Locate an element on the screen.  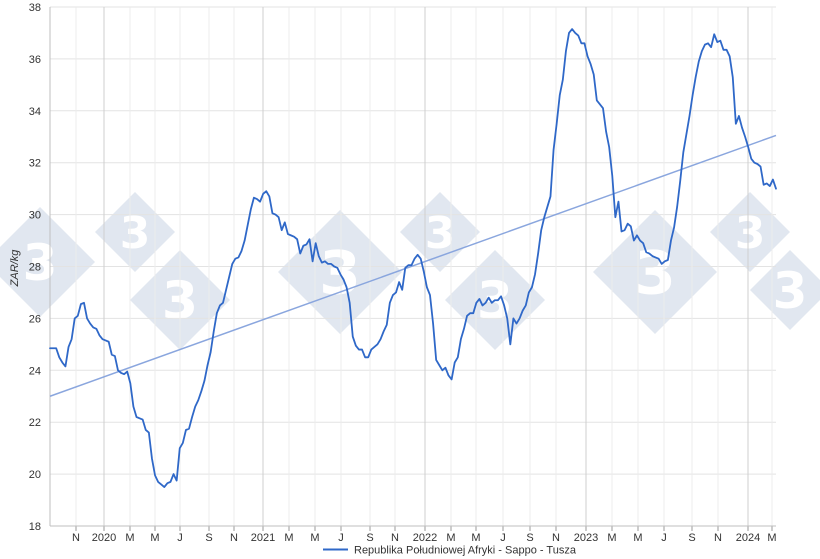
x-tick-label: 2024 is located at coordinates (748, 538).